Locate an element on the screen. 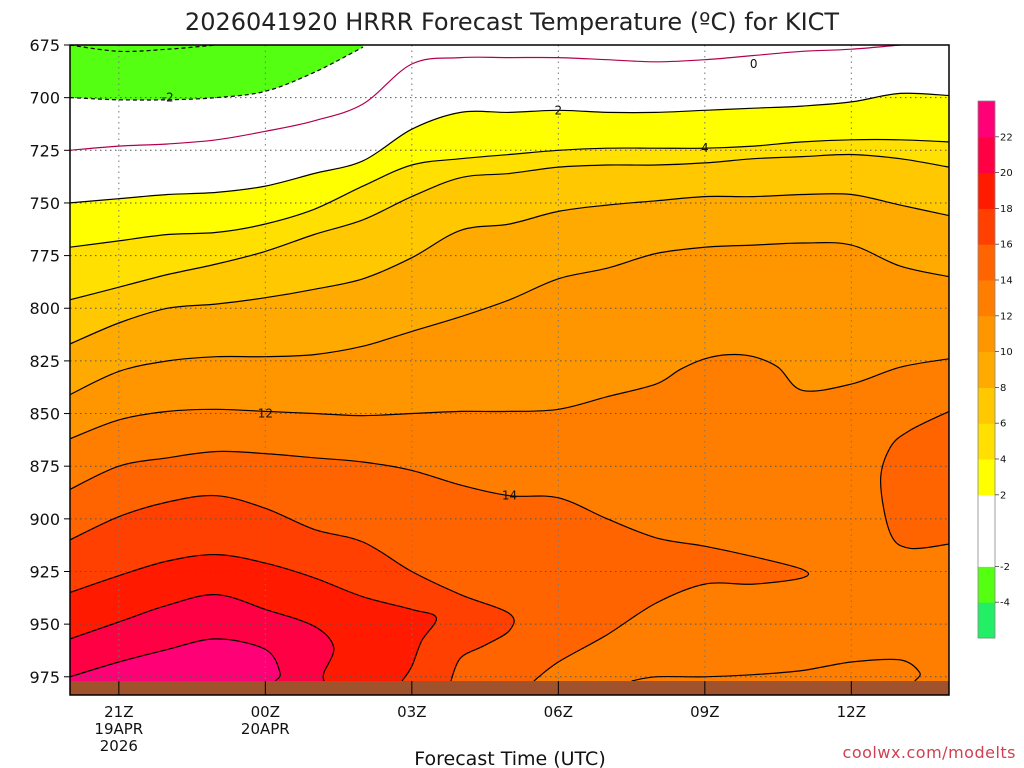 Image resolution: width=1024 pixels, height=768 pixels. colorbar-label--2: -2 is located at coordinates (1005, 567).